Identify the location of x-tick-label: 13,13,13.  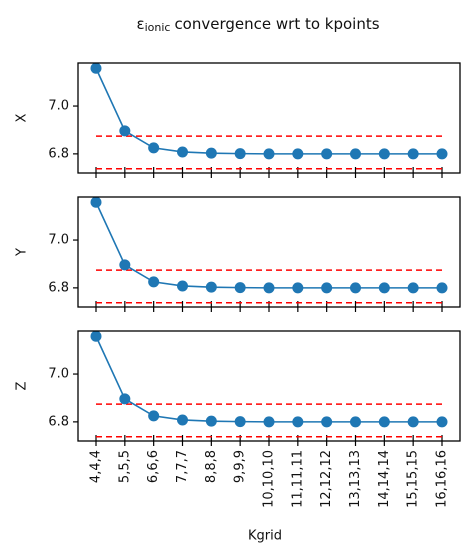
(355, 479).